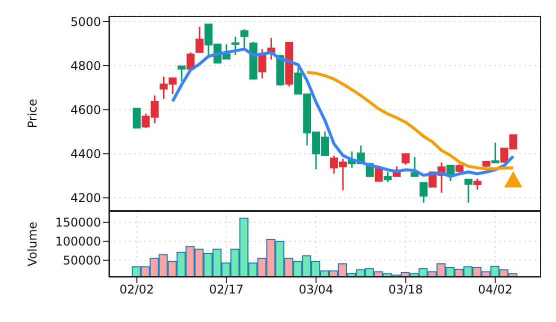 The height and width of the screenshot is (322, 556). What do you see at coordinates (85, 109) in the screenshot?
I see `y-tick-label: 4600` at bounding box center [85, 109].